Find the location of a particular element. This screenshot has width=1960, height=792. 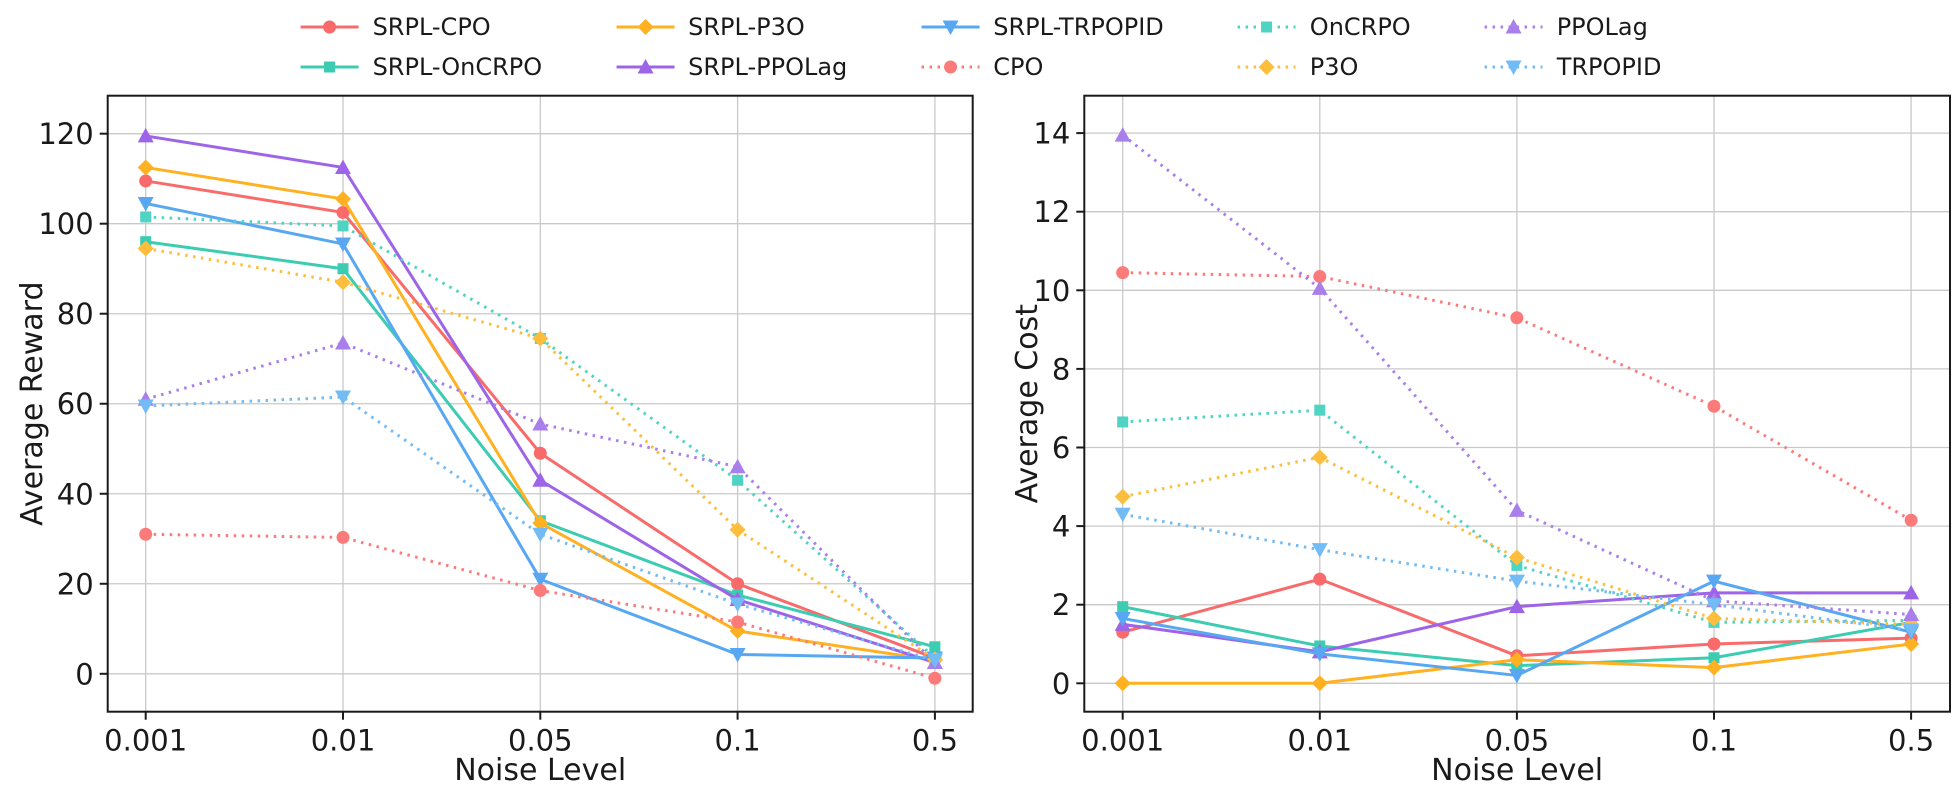

y-tick-label: 60 is located at coordinates (75, 404).